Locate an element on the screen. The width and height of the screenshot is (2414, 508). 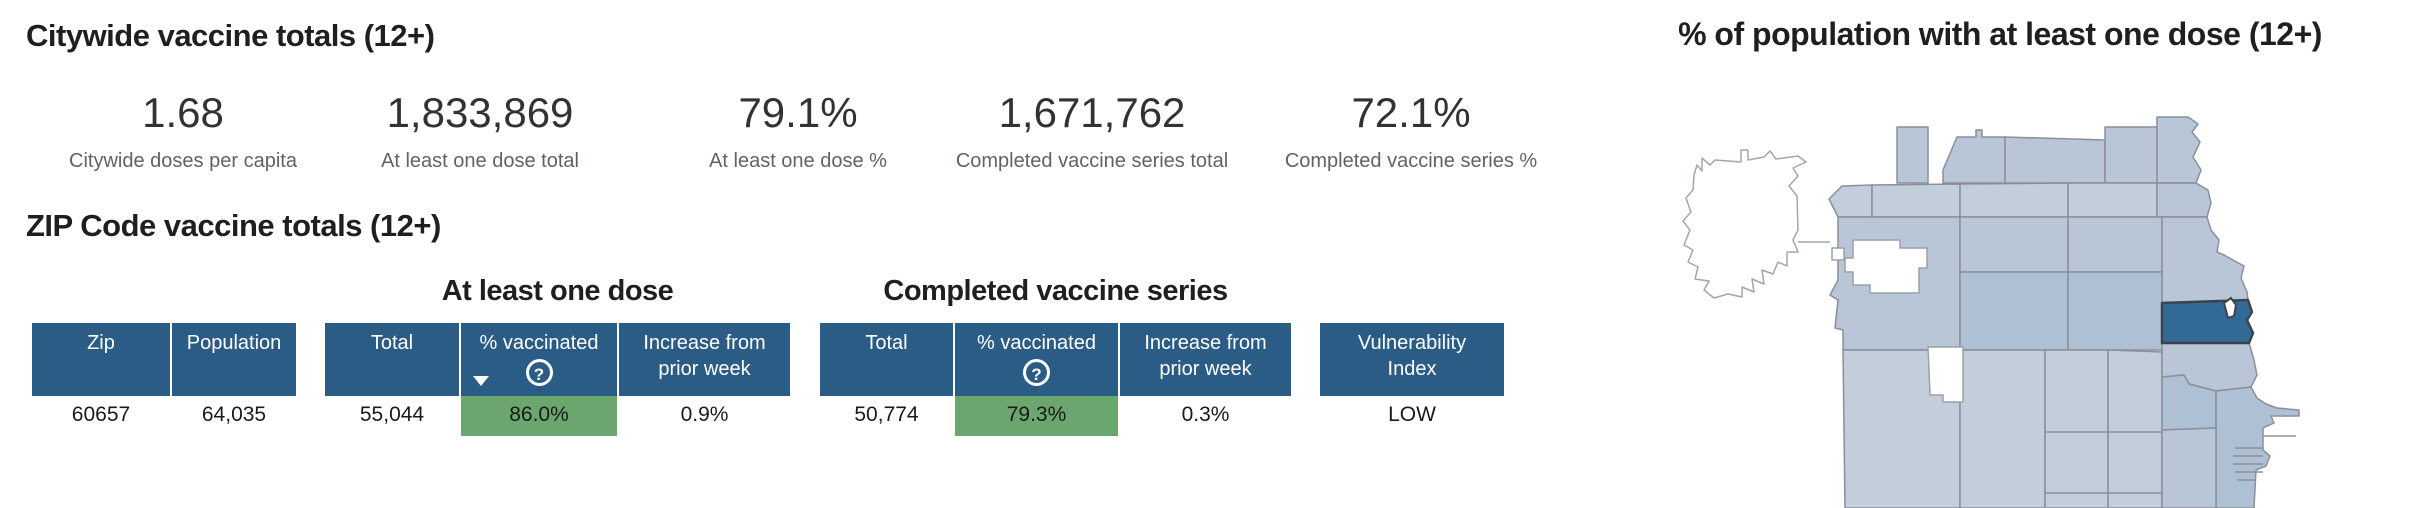
col-header-vulnerability: Vulnerability Index is located at coordinates (1412, 359).